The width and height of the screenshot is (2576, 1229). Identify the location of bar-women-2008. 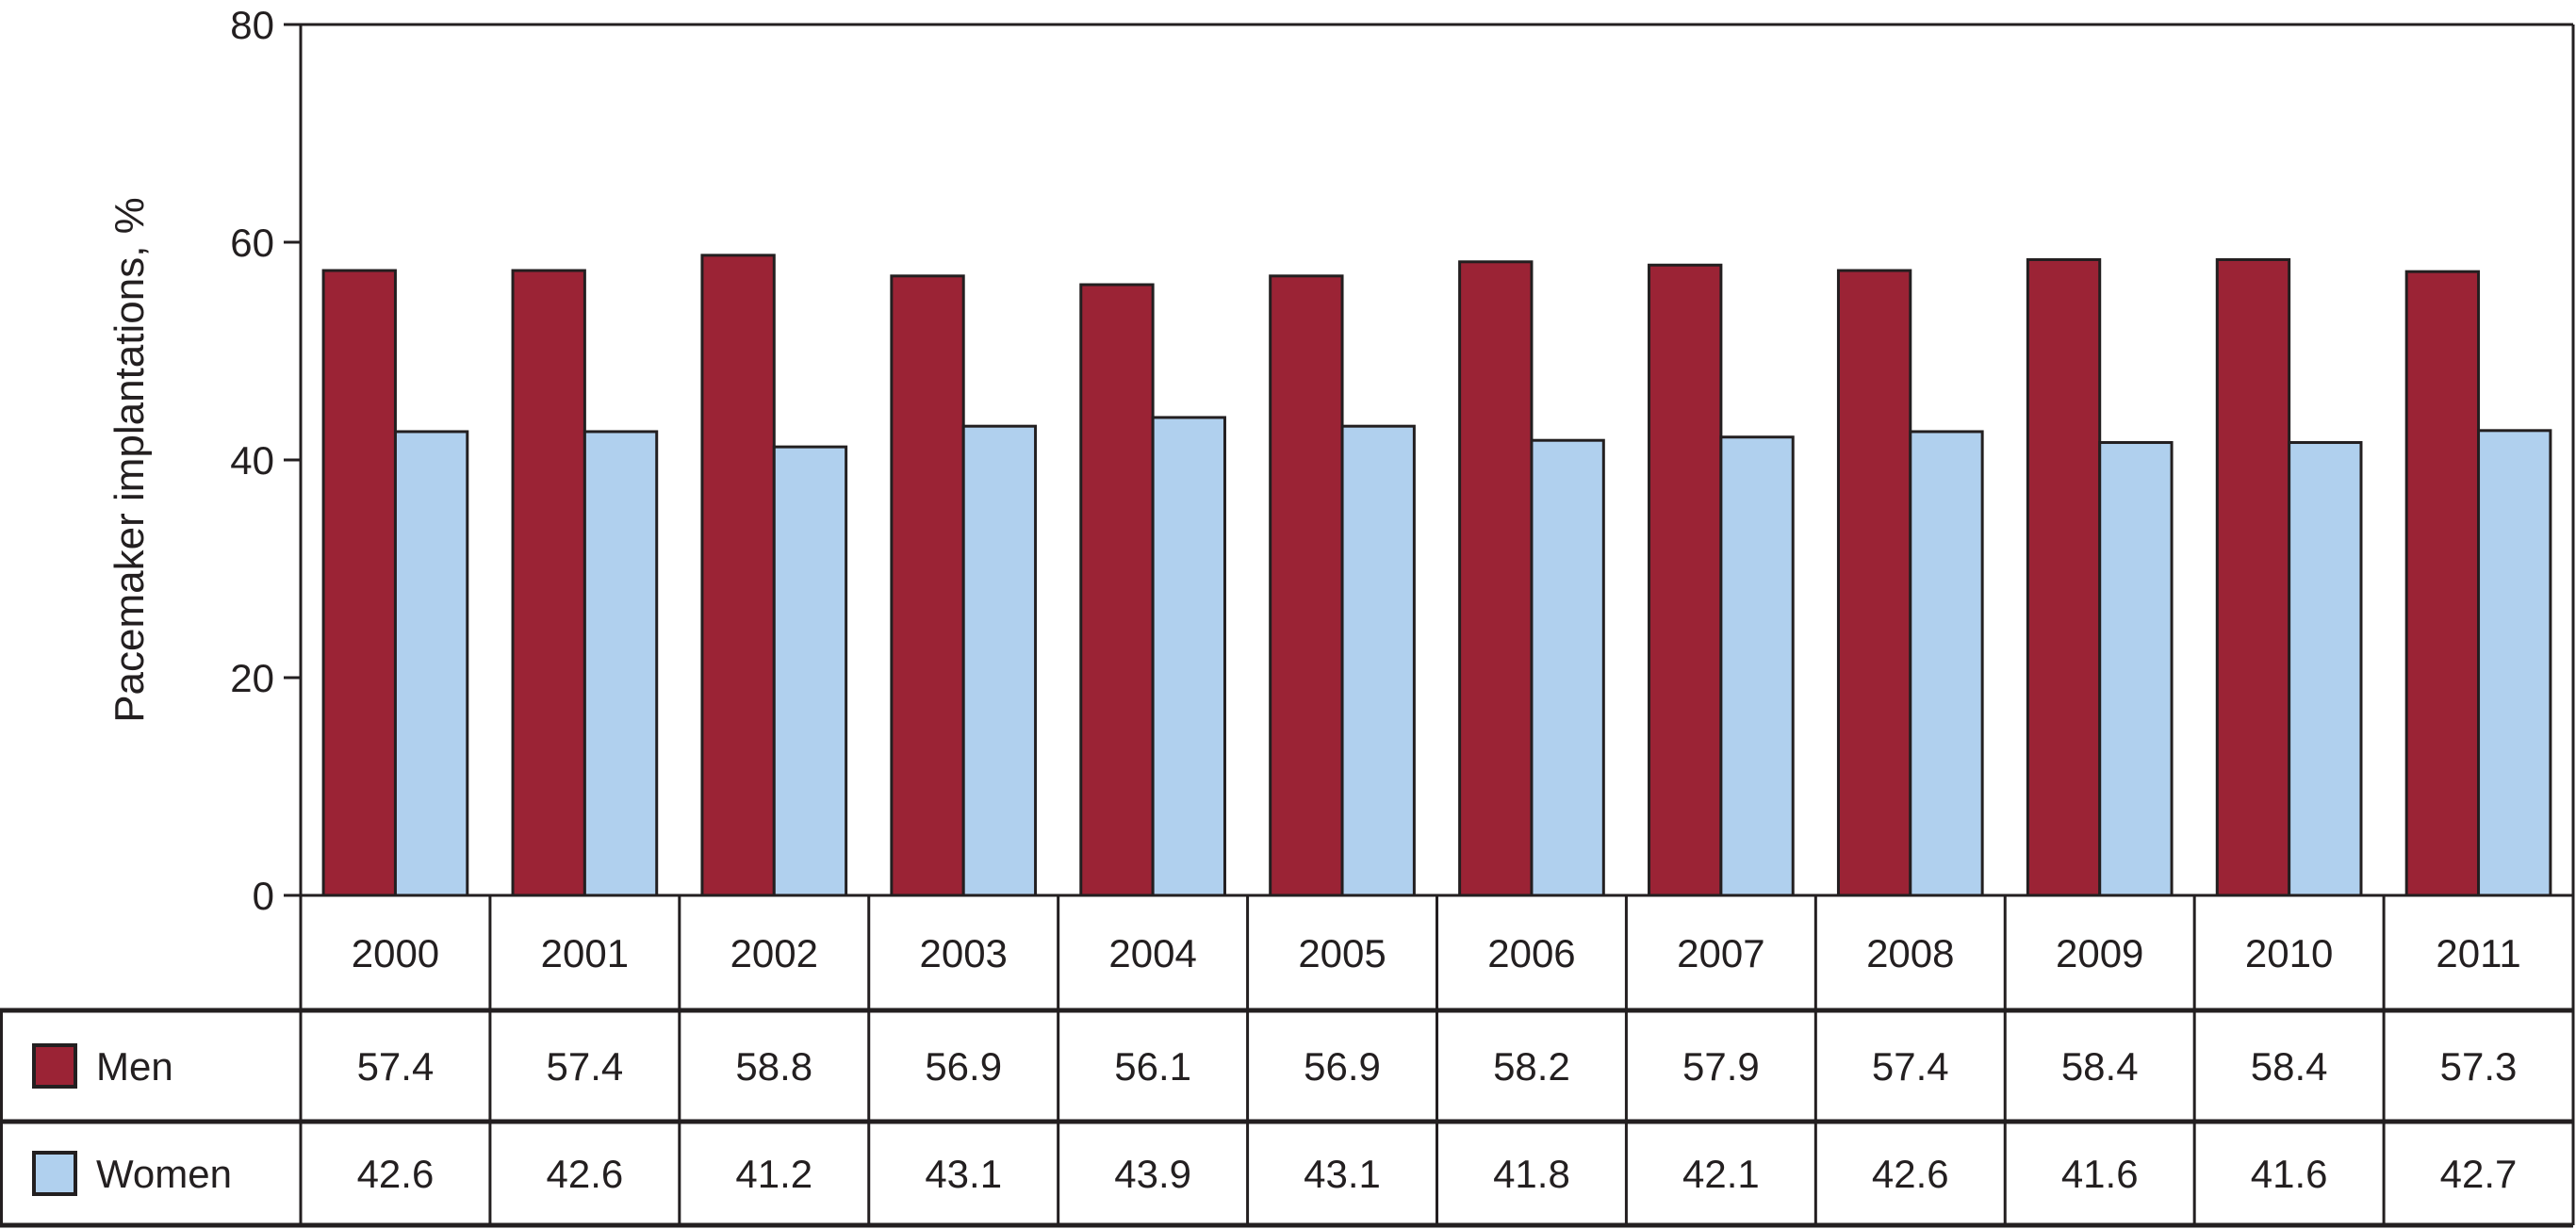
(1946, 663).